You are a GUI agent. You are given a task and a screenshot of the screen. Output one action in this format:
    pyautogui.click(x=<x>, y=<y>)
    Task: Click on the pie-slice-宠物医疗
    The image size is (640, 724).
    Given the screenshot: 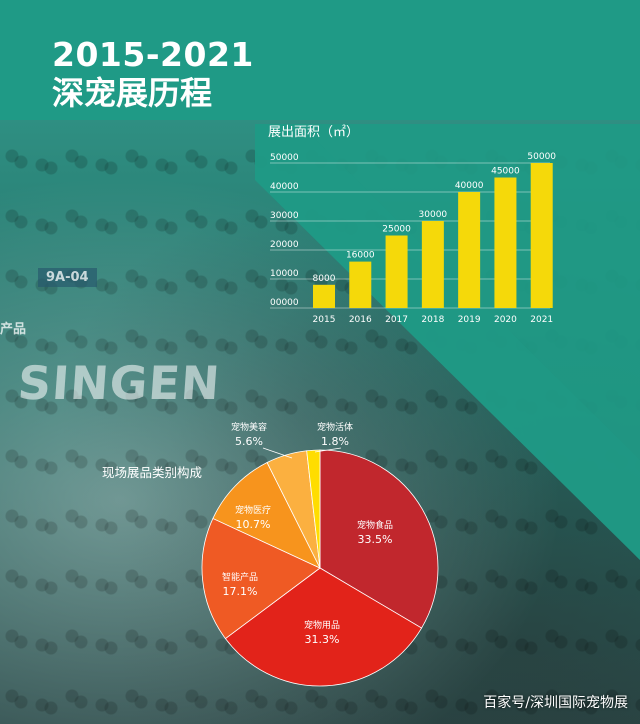 What is the action you would take?
    pyautogui.click(x=266, y=515)
    